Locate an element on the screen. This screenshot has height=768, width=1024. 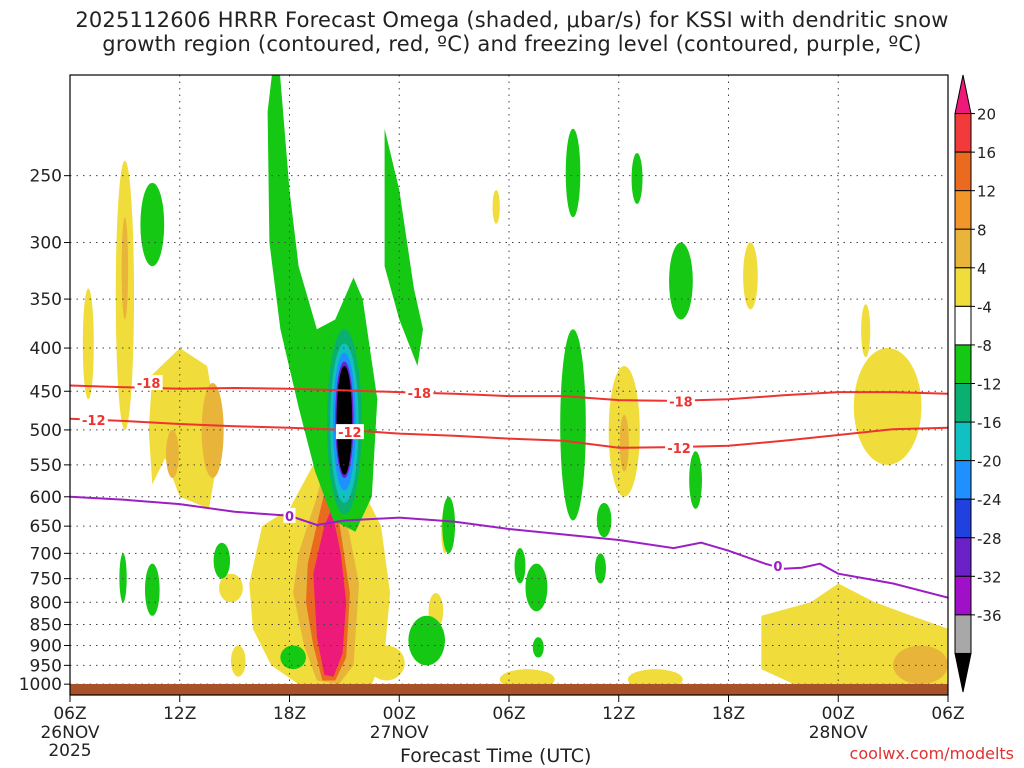
colorbar-label: -4 is located at coordinates (984, 307).